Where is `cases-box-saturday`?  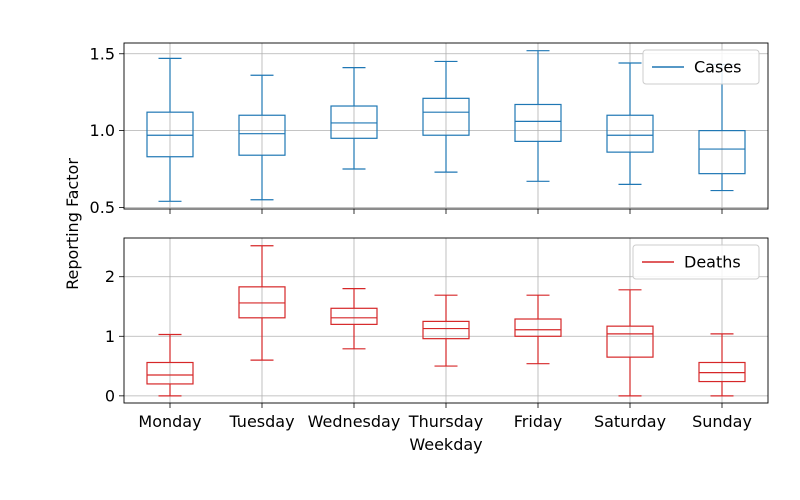 cases-box-saturday is located at coordinates (630, 124).